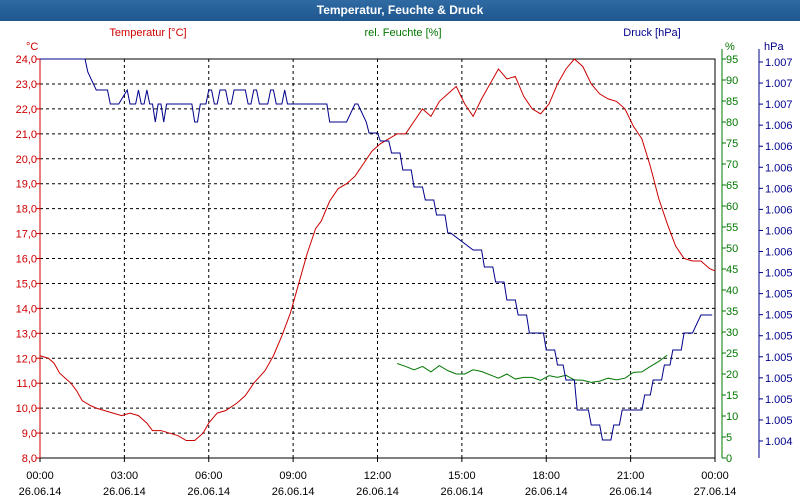 Image resolution: width=800 pixels, height=500 pixels. Describe the element at coordinates (293, 476) in the screenshot. I see `time-tick-label: 09:00` at that location.